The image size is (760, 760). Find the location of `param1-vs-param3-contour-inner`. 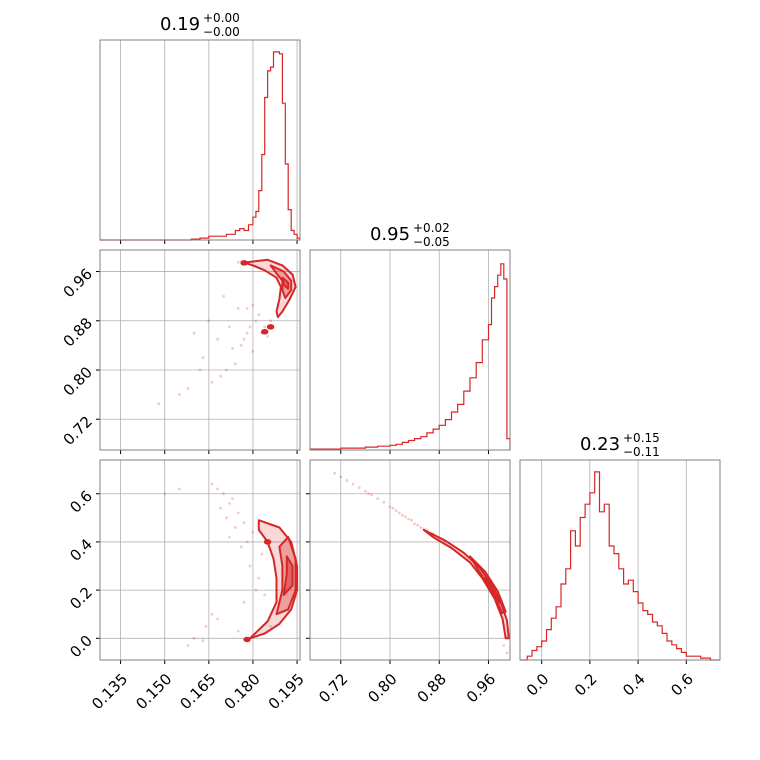

param1-vs-param3-contour-inner is located at coordinates (288, 575).